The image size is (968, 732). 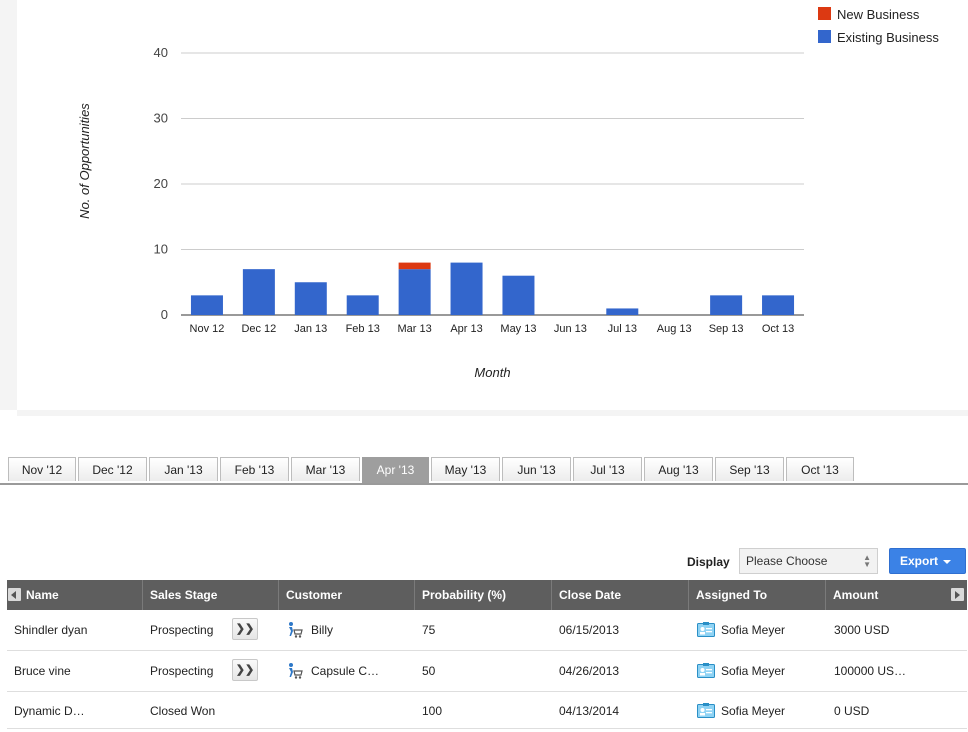 I want to click on x-tick-label: Nov 12, so click(x=207, y=329).